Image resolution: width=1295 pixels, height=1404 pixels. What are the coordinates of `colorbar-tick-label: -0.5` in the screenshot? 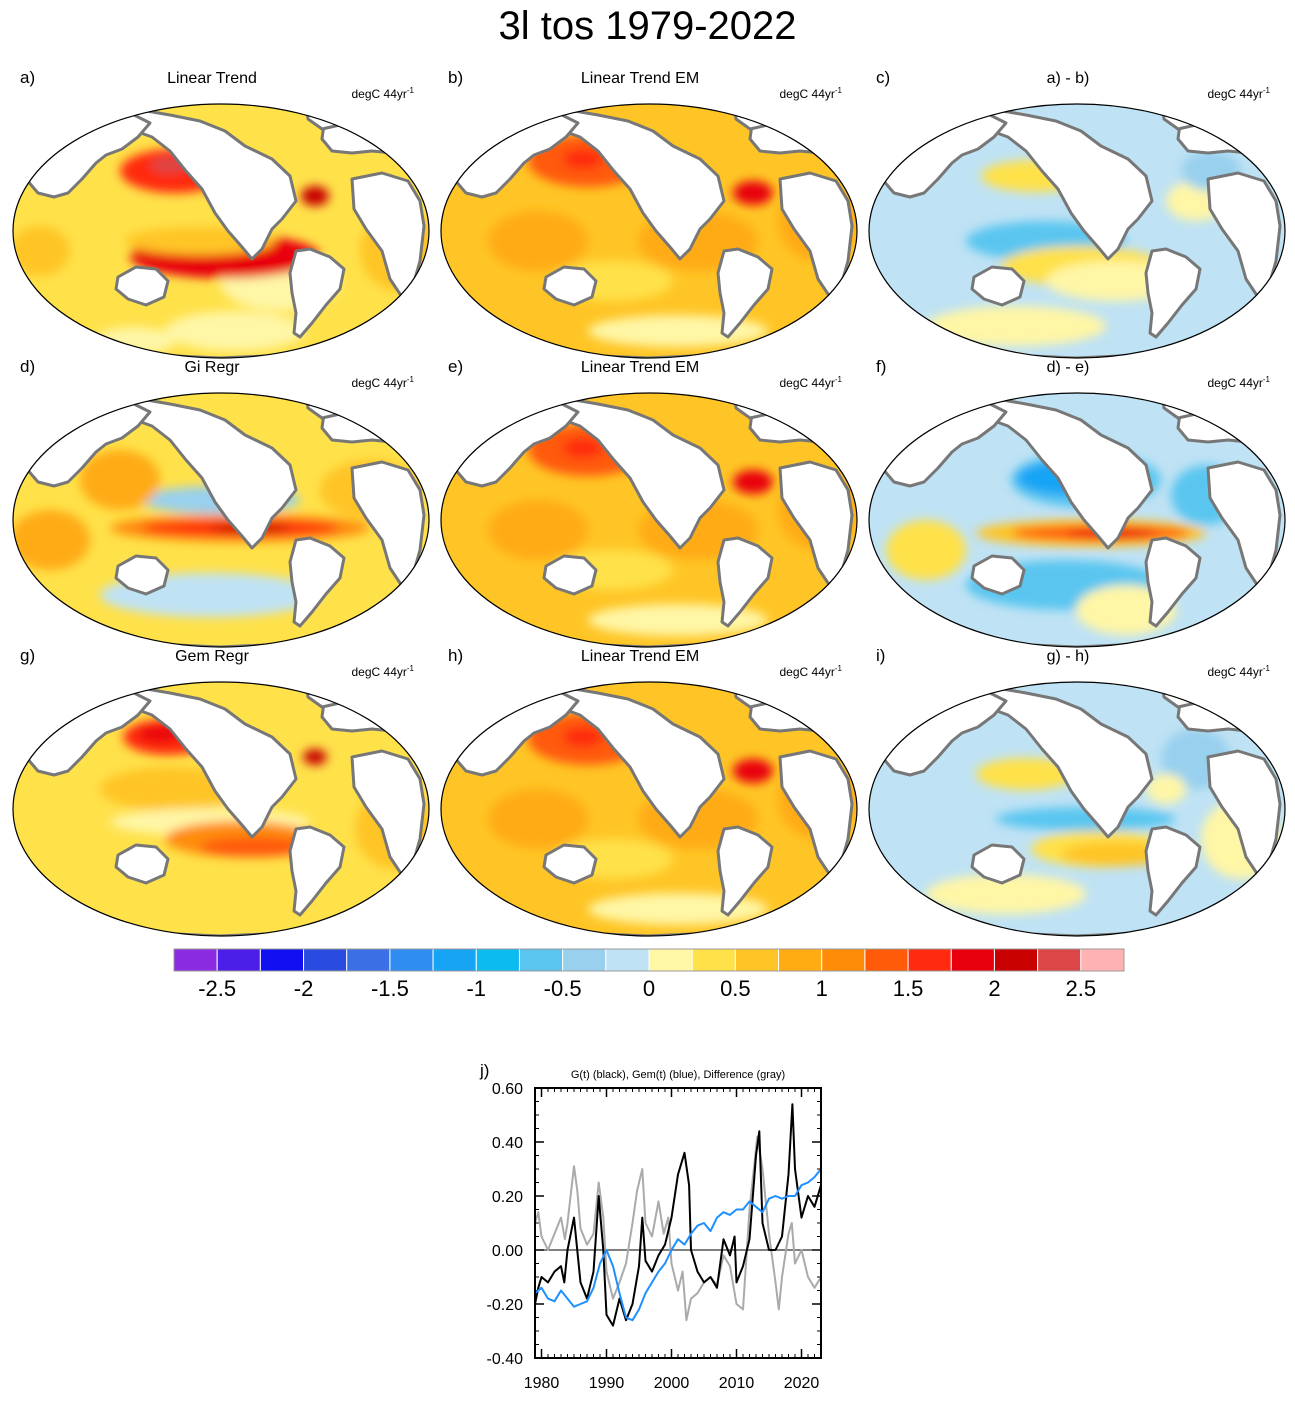 It's located at (563, 988).